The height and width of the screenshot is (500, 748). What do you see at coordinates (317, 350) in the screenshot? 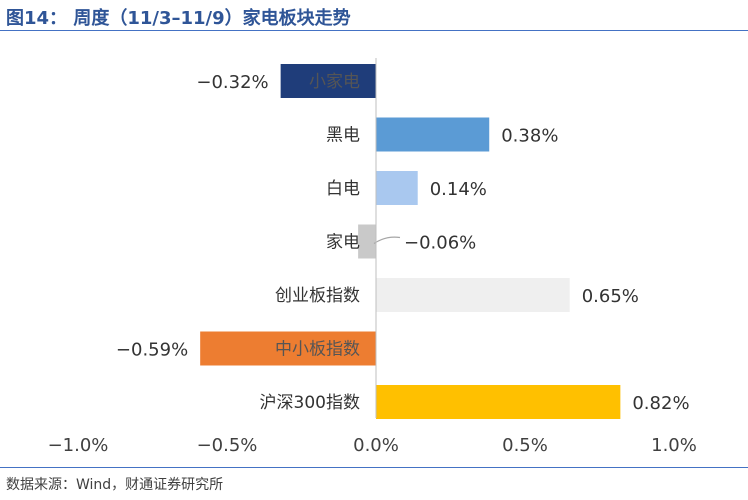
I see `category-label: 中小板指数` at bounding box center [317, 350].